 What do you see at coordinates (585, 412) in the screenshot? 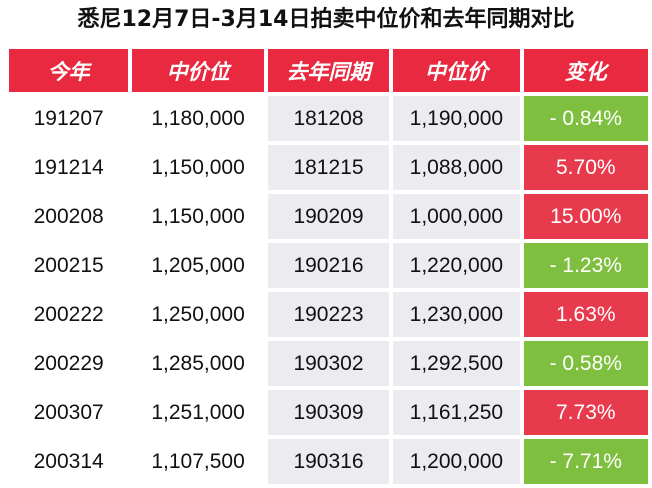
I see `change-cell: 7.73%` at bounding box center [585, 412].